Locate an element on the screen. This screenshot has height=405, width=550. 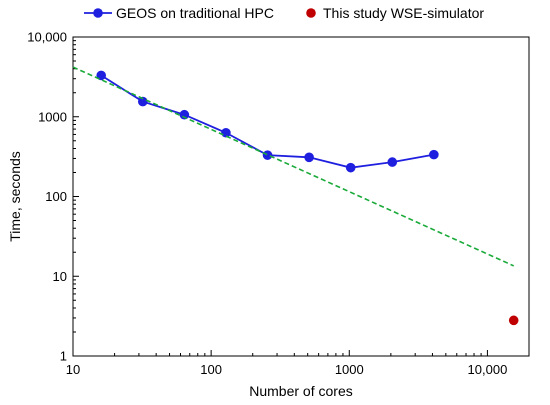
y-tick-label: 1 is located at coordinates (63, 356).